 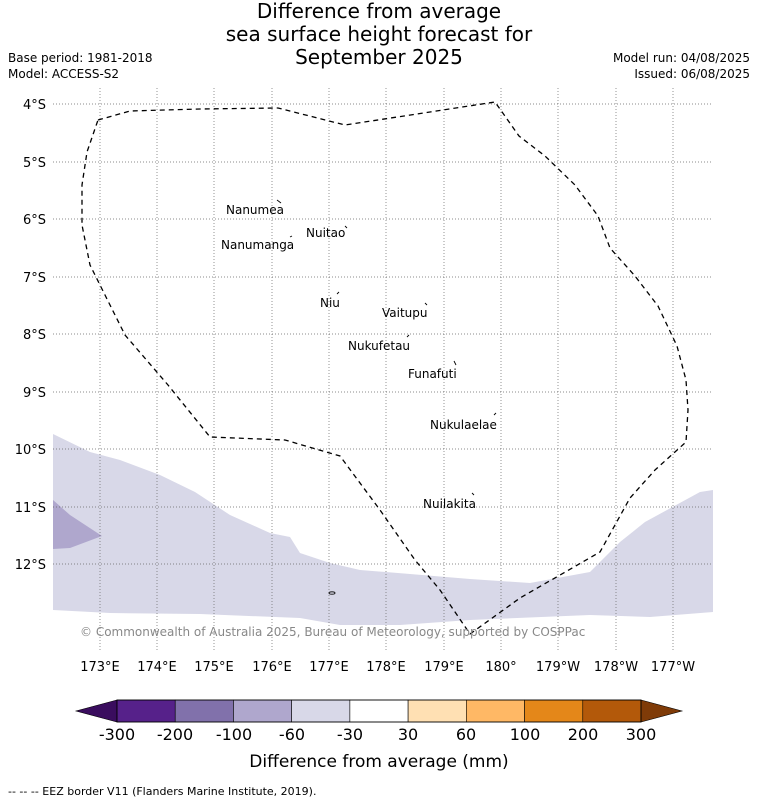 I want to click on lat-label-6s: 6°S, so click(x=34, y=220).